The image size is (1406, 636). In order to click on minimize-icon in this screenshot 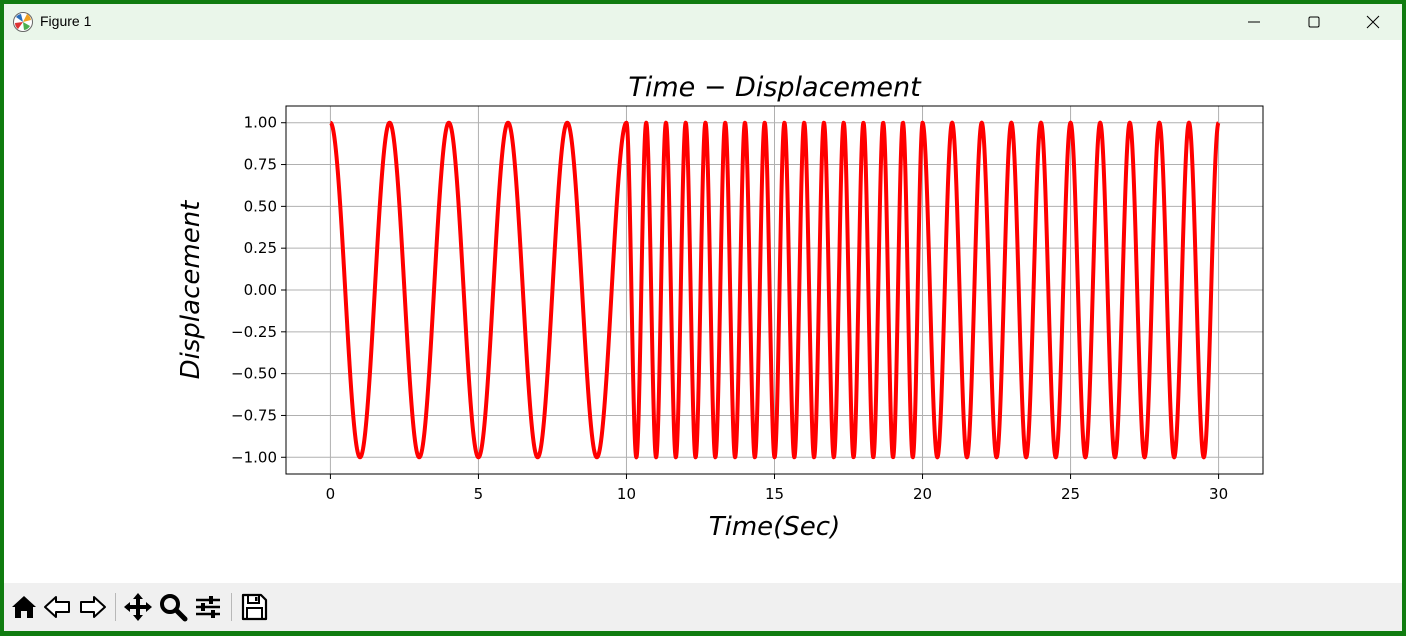, I will do `click(1254, 22)`.